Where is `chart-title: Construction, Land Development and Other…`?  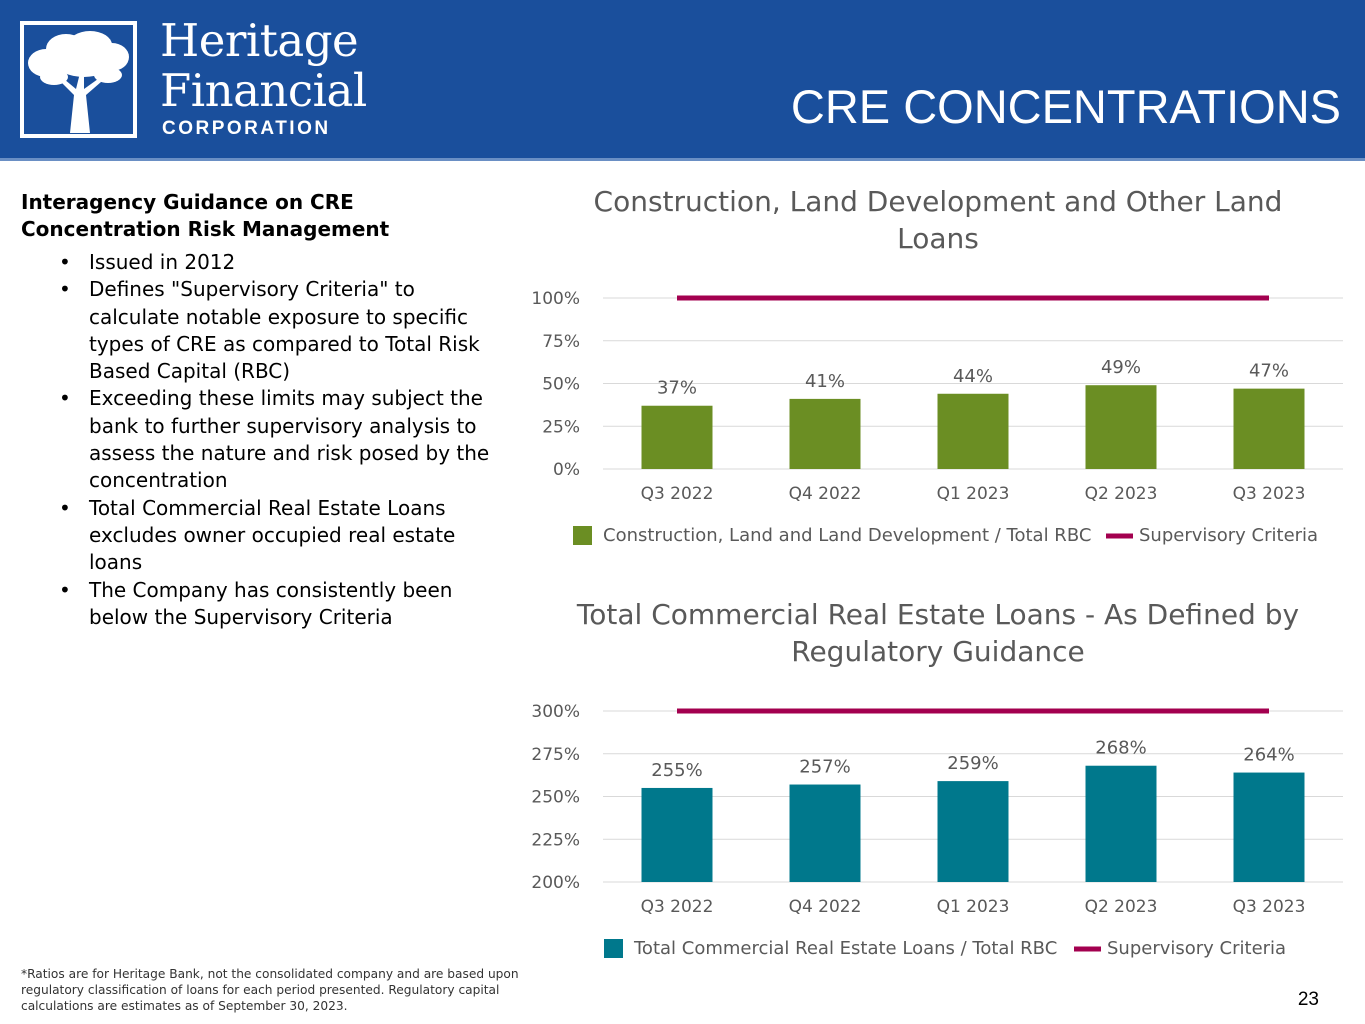
chart-title: Construction, Land Development and Other… is located at coordinates (938, 201).